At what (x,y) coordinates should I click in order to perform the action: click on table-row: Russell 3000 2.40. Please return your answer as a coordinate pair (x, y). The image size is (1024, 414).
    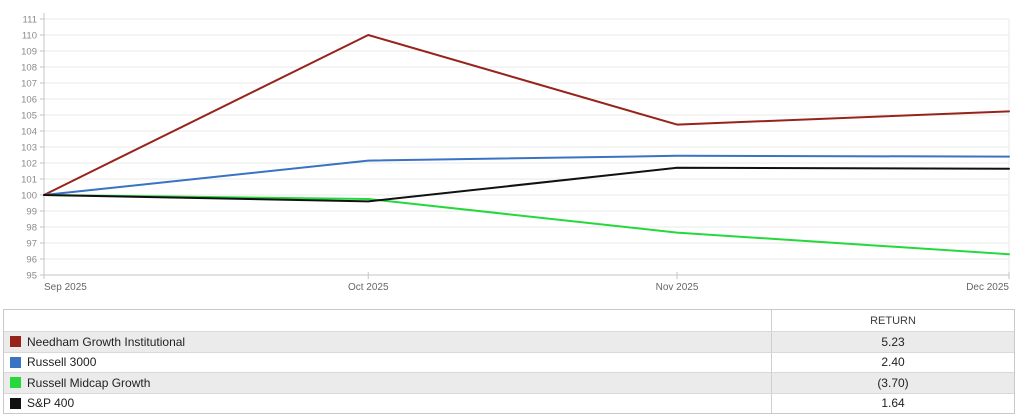
    Looking at the image, I should click on (509, 361).